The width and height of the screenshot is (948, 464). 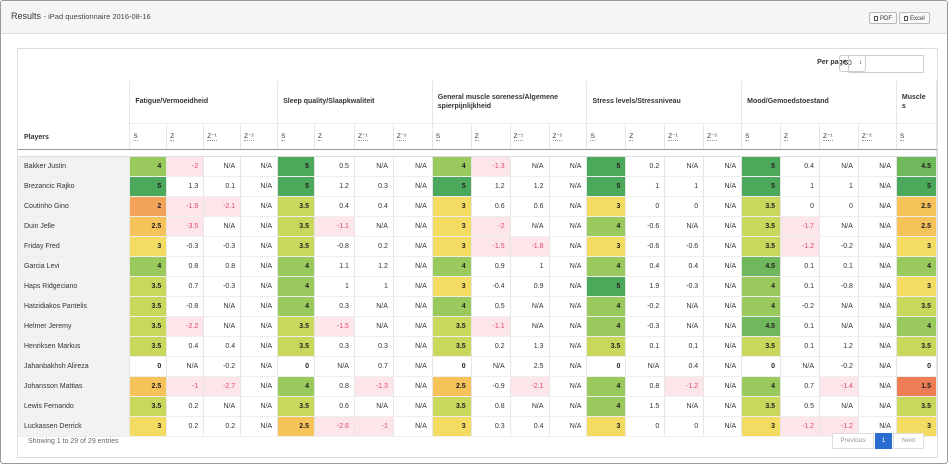 What do you see at coordinates (172, 136) in the screenshot?
I see `sub-column-label: Z` at bounding box center [172, 136].